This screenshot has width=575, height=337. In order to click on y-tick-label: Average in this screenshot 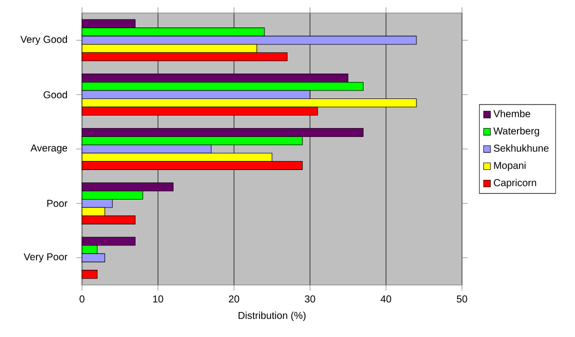, I will do `click(49, 149)`.